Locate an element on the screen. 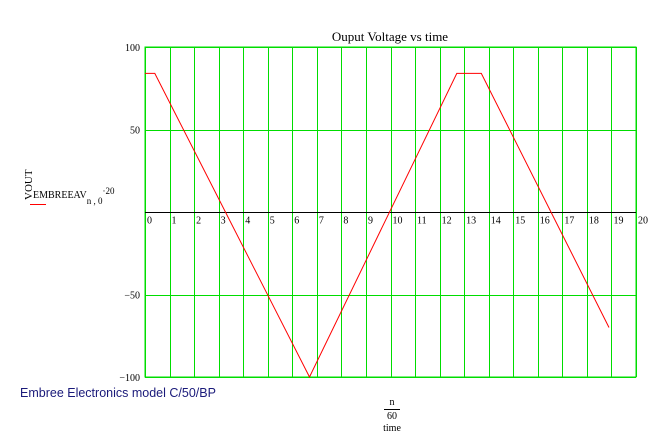  x-axis-label: n 60 time is located at coordinates (392, 415).